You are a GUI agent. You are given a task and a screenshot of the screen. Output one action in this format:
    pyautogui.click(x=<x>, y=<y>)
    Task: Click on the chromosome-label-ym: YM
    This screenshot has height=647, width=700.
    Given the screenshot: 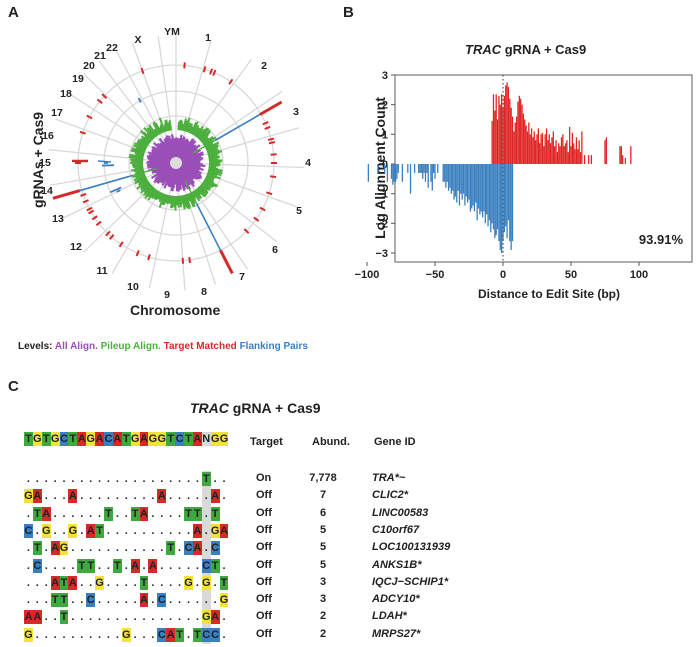 What is the action you would take?
    pyautogui.click(x=172, y=32)
    